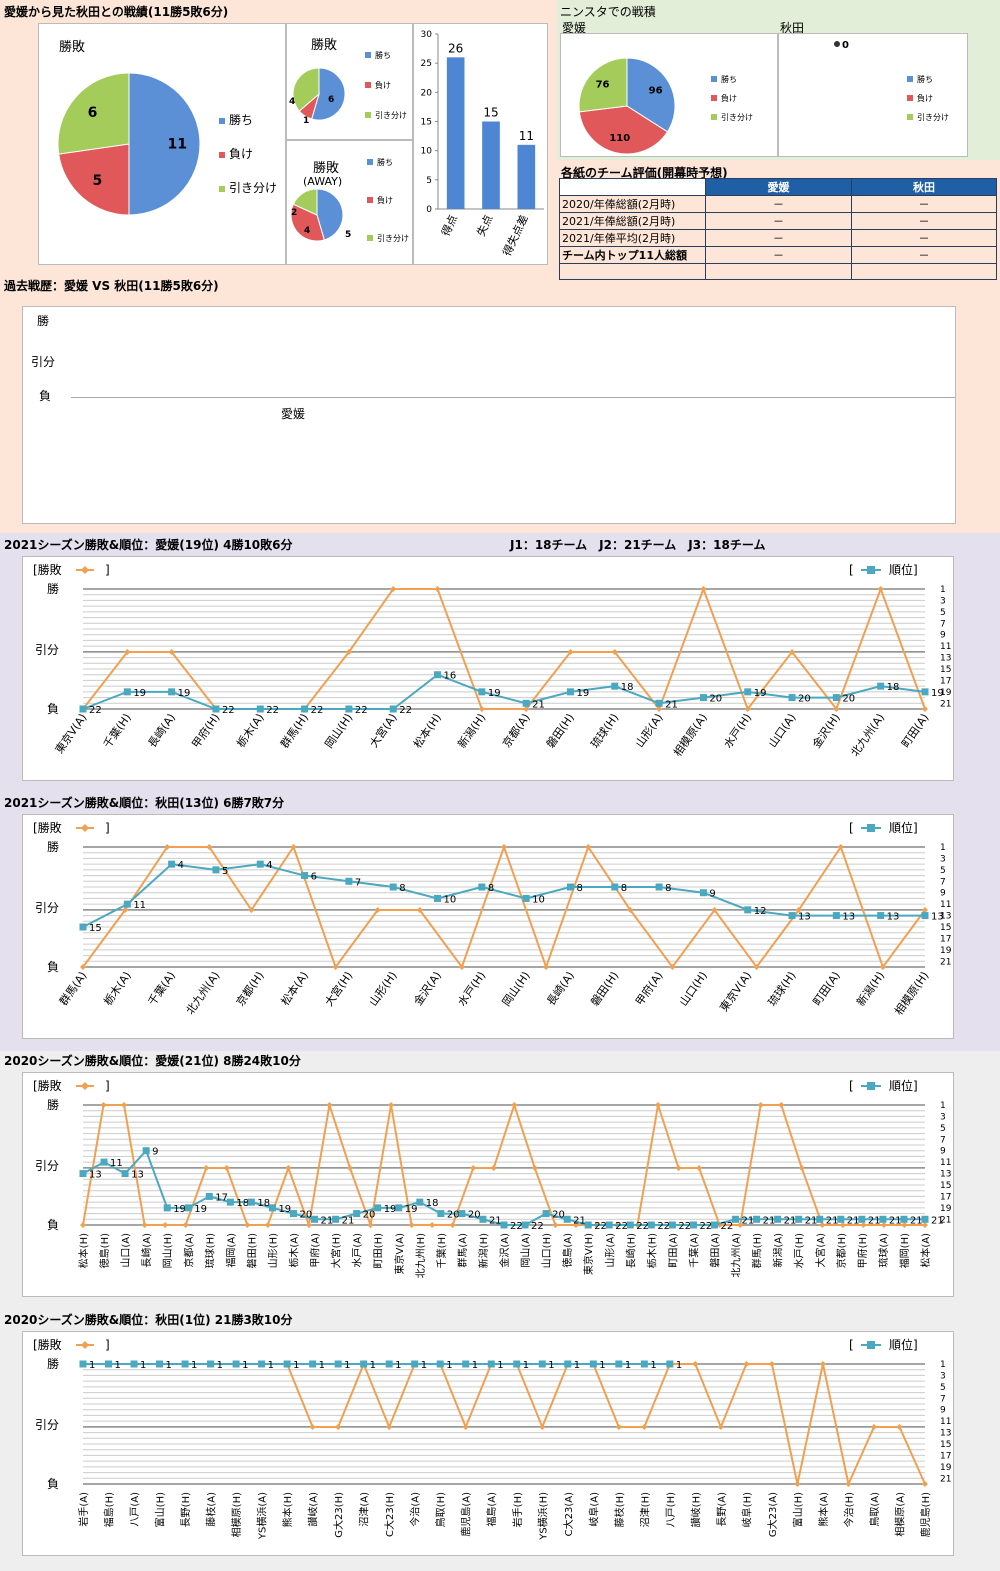 The height and width of the screenshot is (1571, 1000). Describe the element at coordinates (450, 676) in the screenshot. I see `rank-value-label: 16` at that location.